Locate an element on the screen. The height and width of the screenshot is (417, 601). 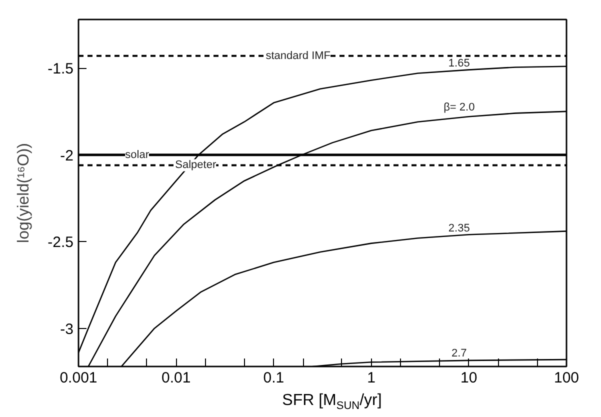
ref-line-label: standard IMF is located at coordinates (298, 56).